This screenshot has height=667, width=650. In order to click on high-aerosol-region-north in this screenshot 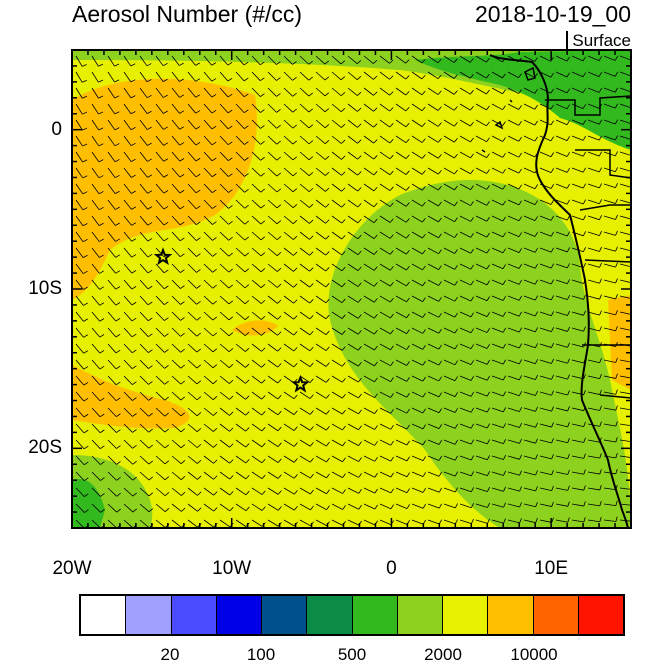, I will do `click(164, 189)`.